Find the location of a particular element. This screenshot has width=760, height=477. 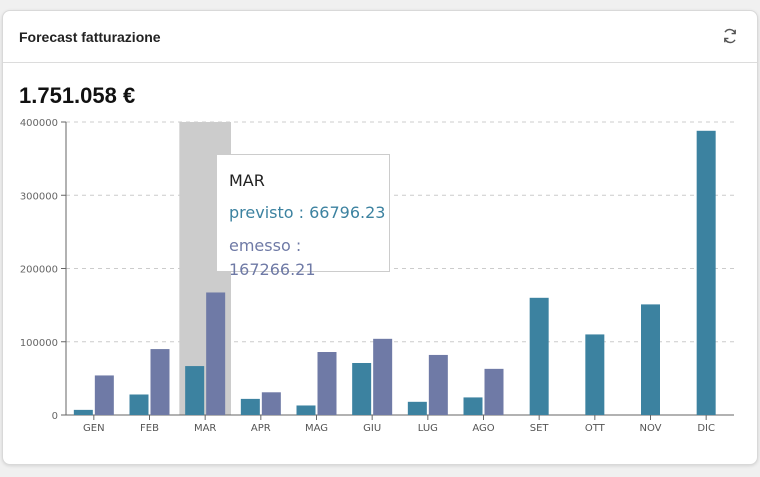

bar-previsto-nov is located at coordinates (650, 359).